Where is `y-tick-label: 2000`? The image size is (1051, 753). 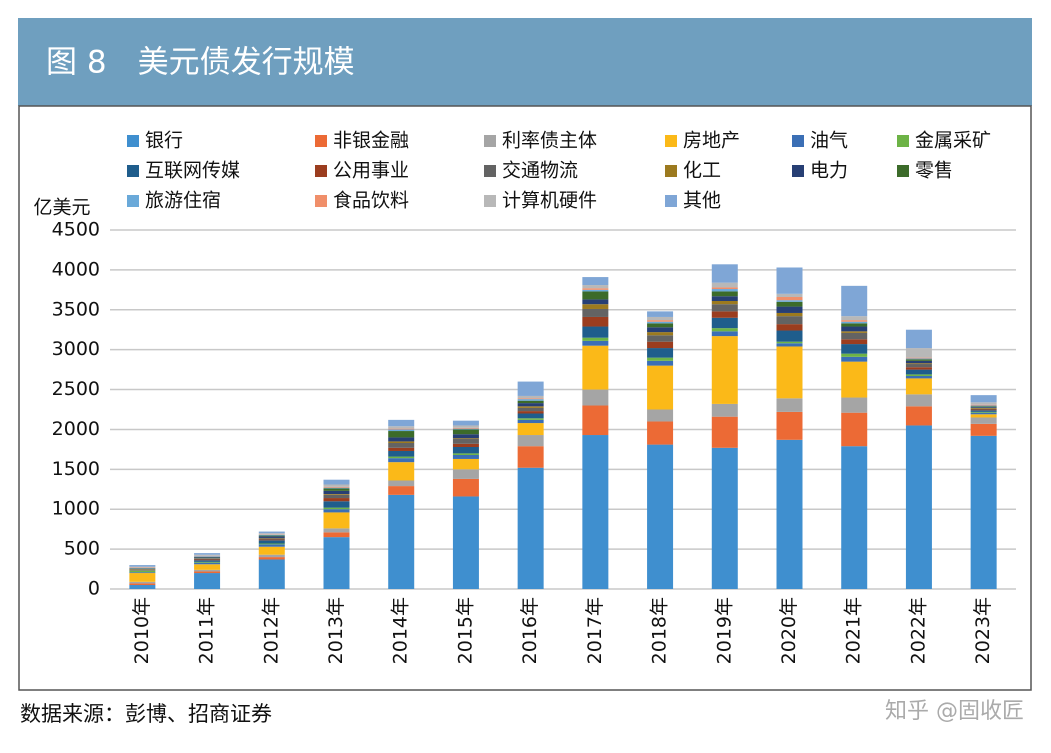 y-tick-label: 2000 is located at coordinates (76, 429).